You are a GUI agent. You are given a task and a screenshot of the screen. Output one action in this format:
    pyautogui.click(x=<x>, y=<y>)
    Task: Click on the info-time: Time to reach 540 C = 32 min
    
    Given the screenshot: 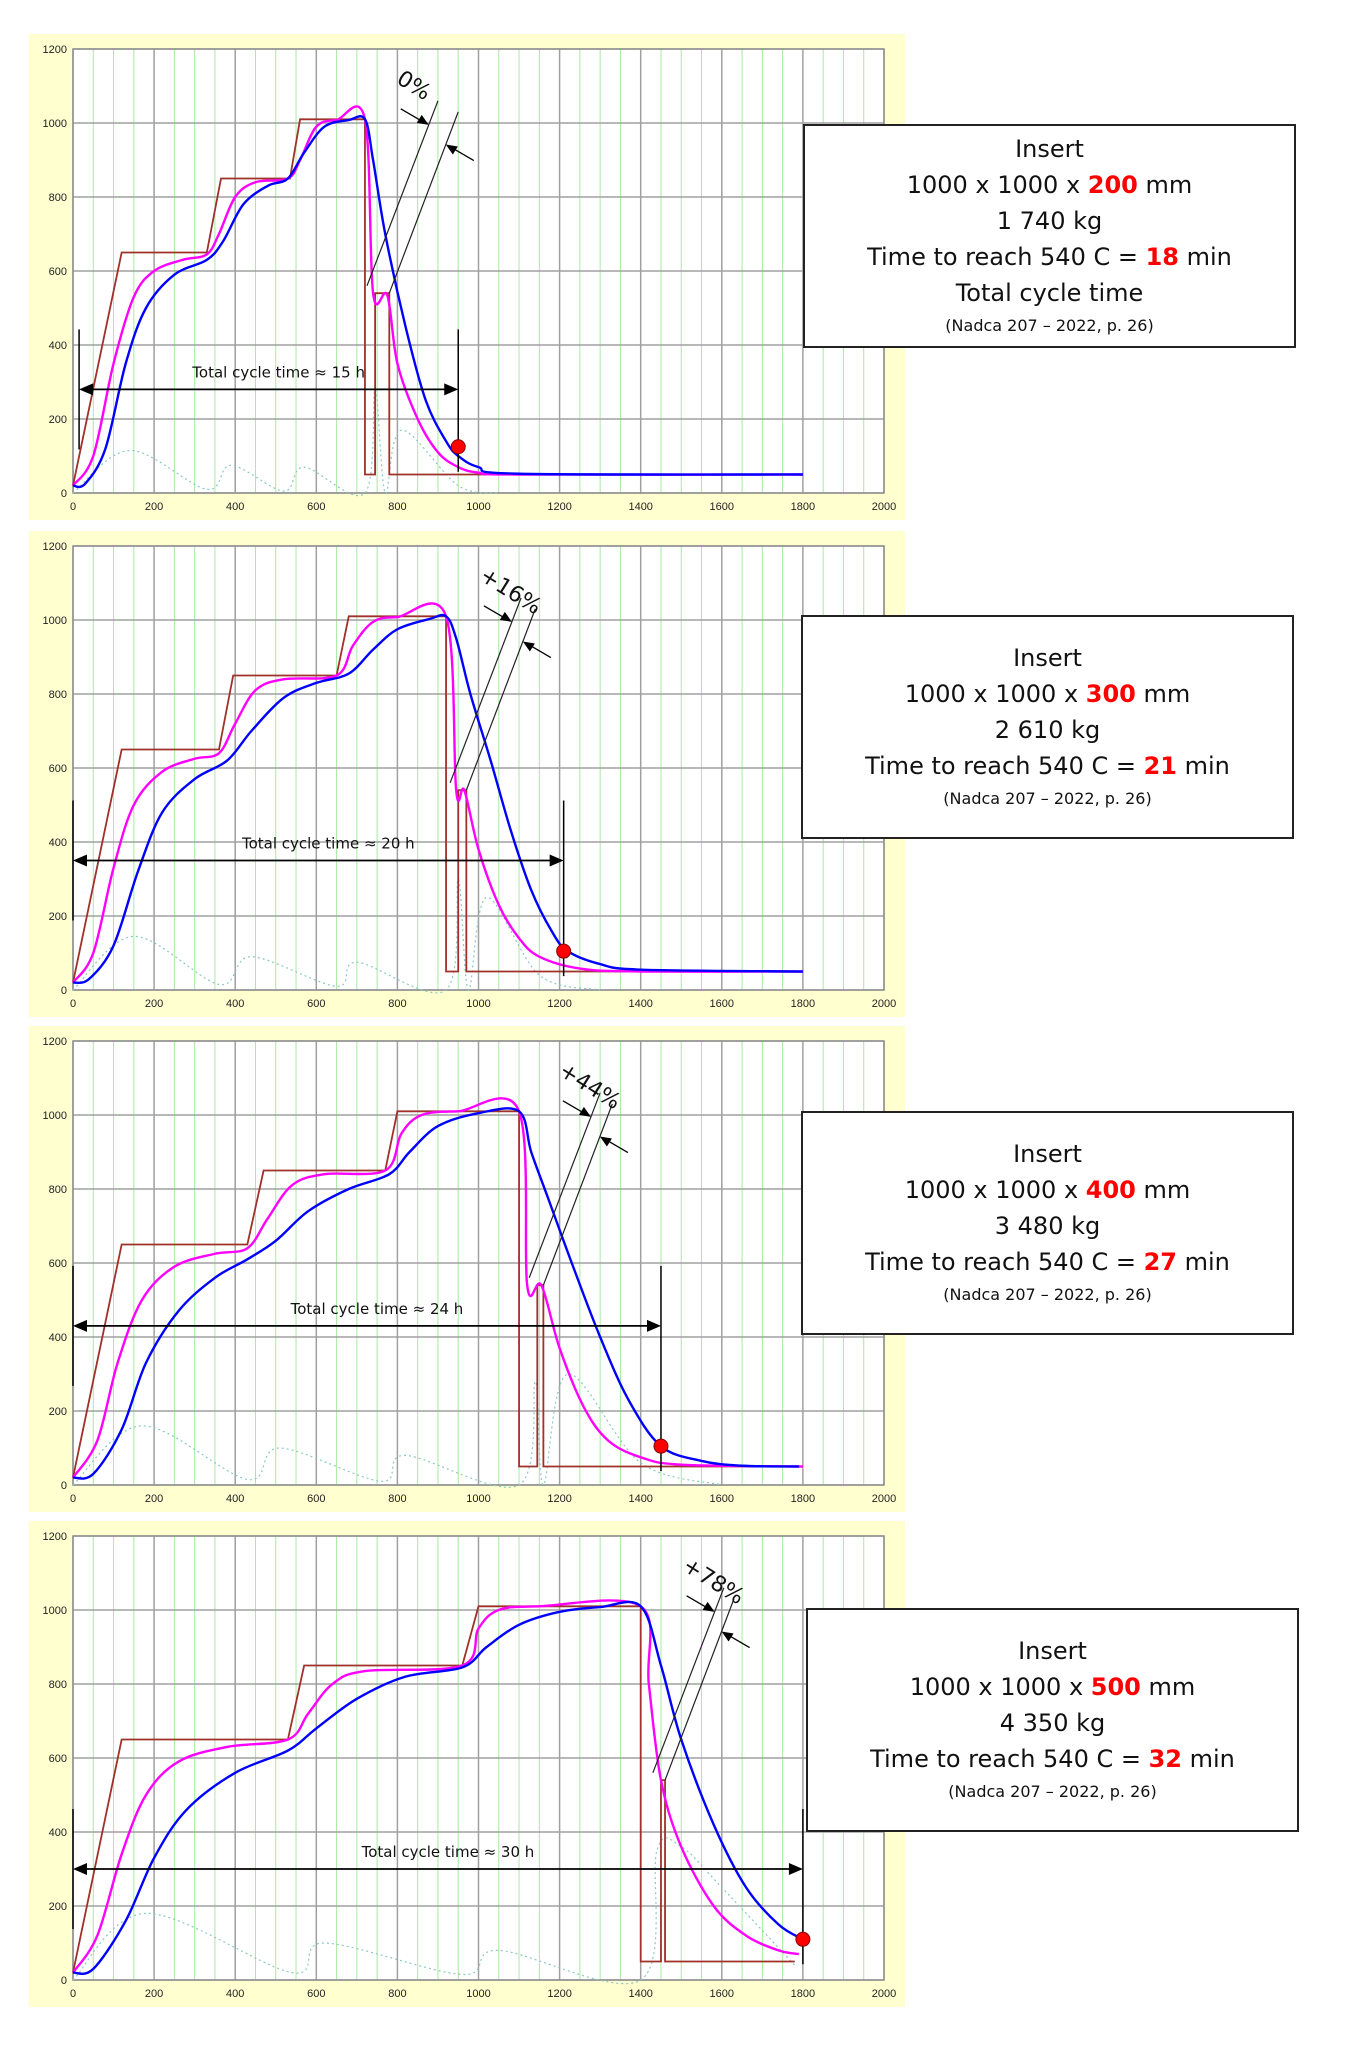 What is the action you would take?
    pyautogui.click(x=1052, y=1759)
    